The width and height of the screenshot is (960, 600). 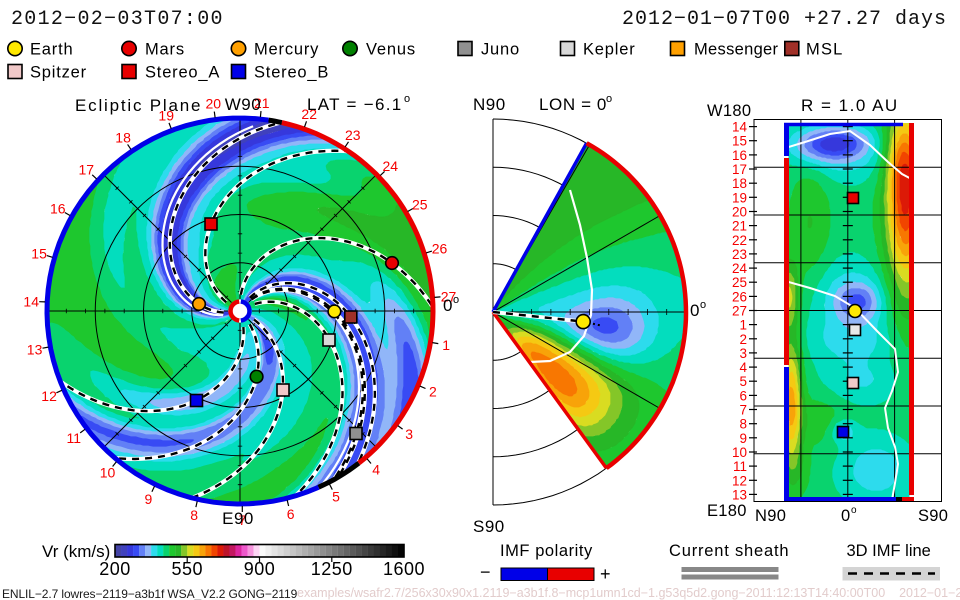 I want to click on svg-text: LON = 0, so click(x=573, y=104).